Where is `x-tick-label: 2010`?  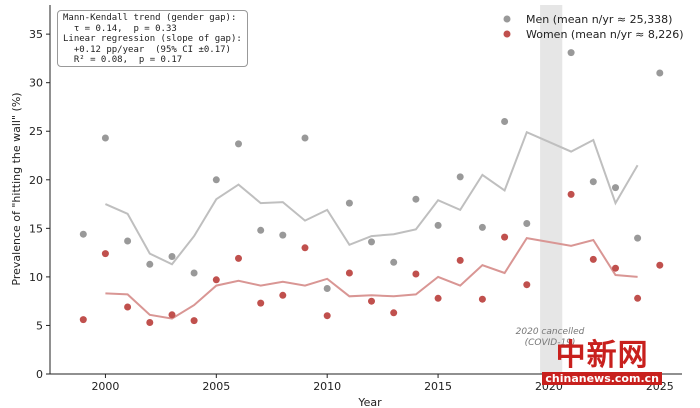 x-tick-label: 2010 is located at coordinates (327, 386).